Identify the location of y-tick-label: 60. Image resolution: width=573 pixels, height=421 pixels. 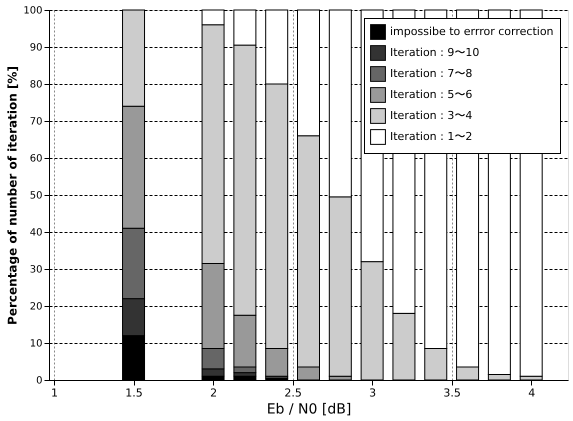
(36, 159).